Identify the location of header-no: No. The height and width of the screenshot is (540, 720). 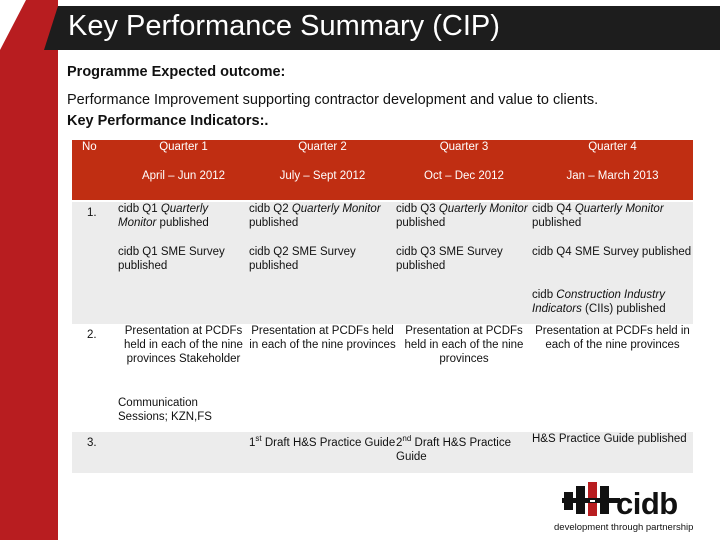
(95, 154).